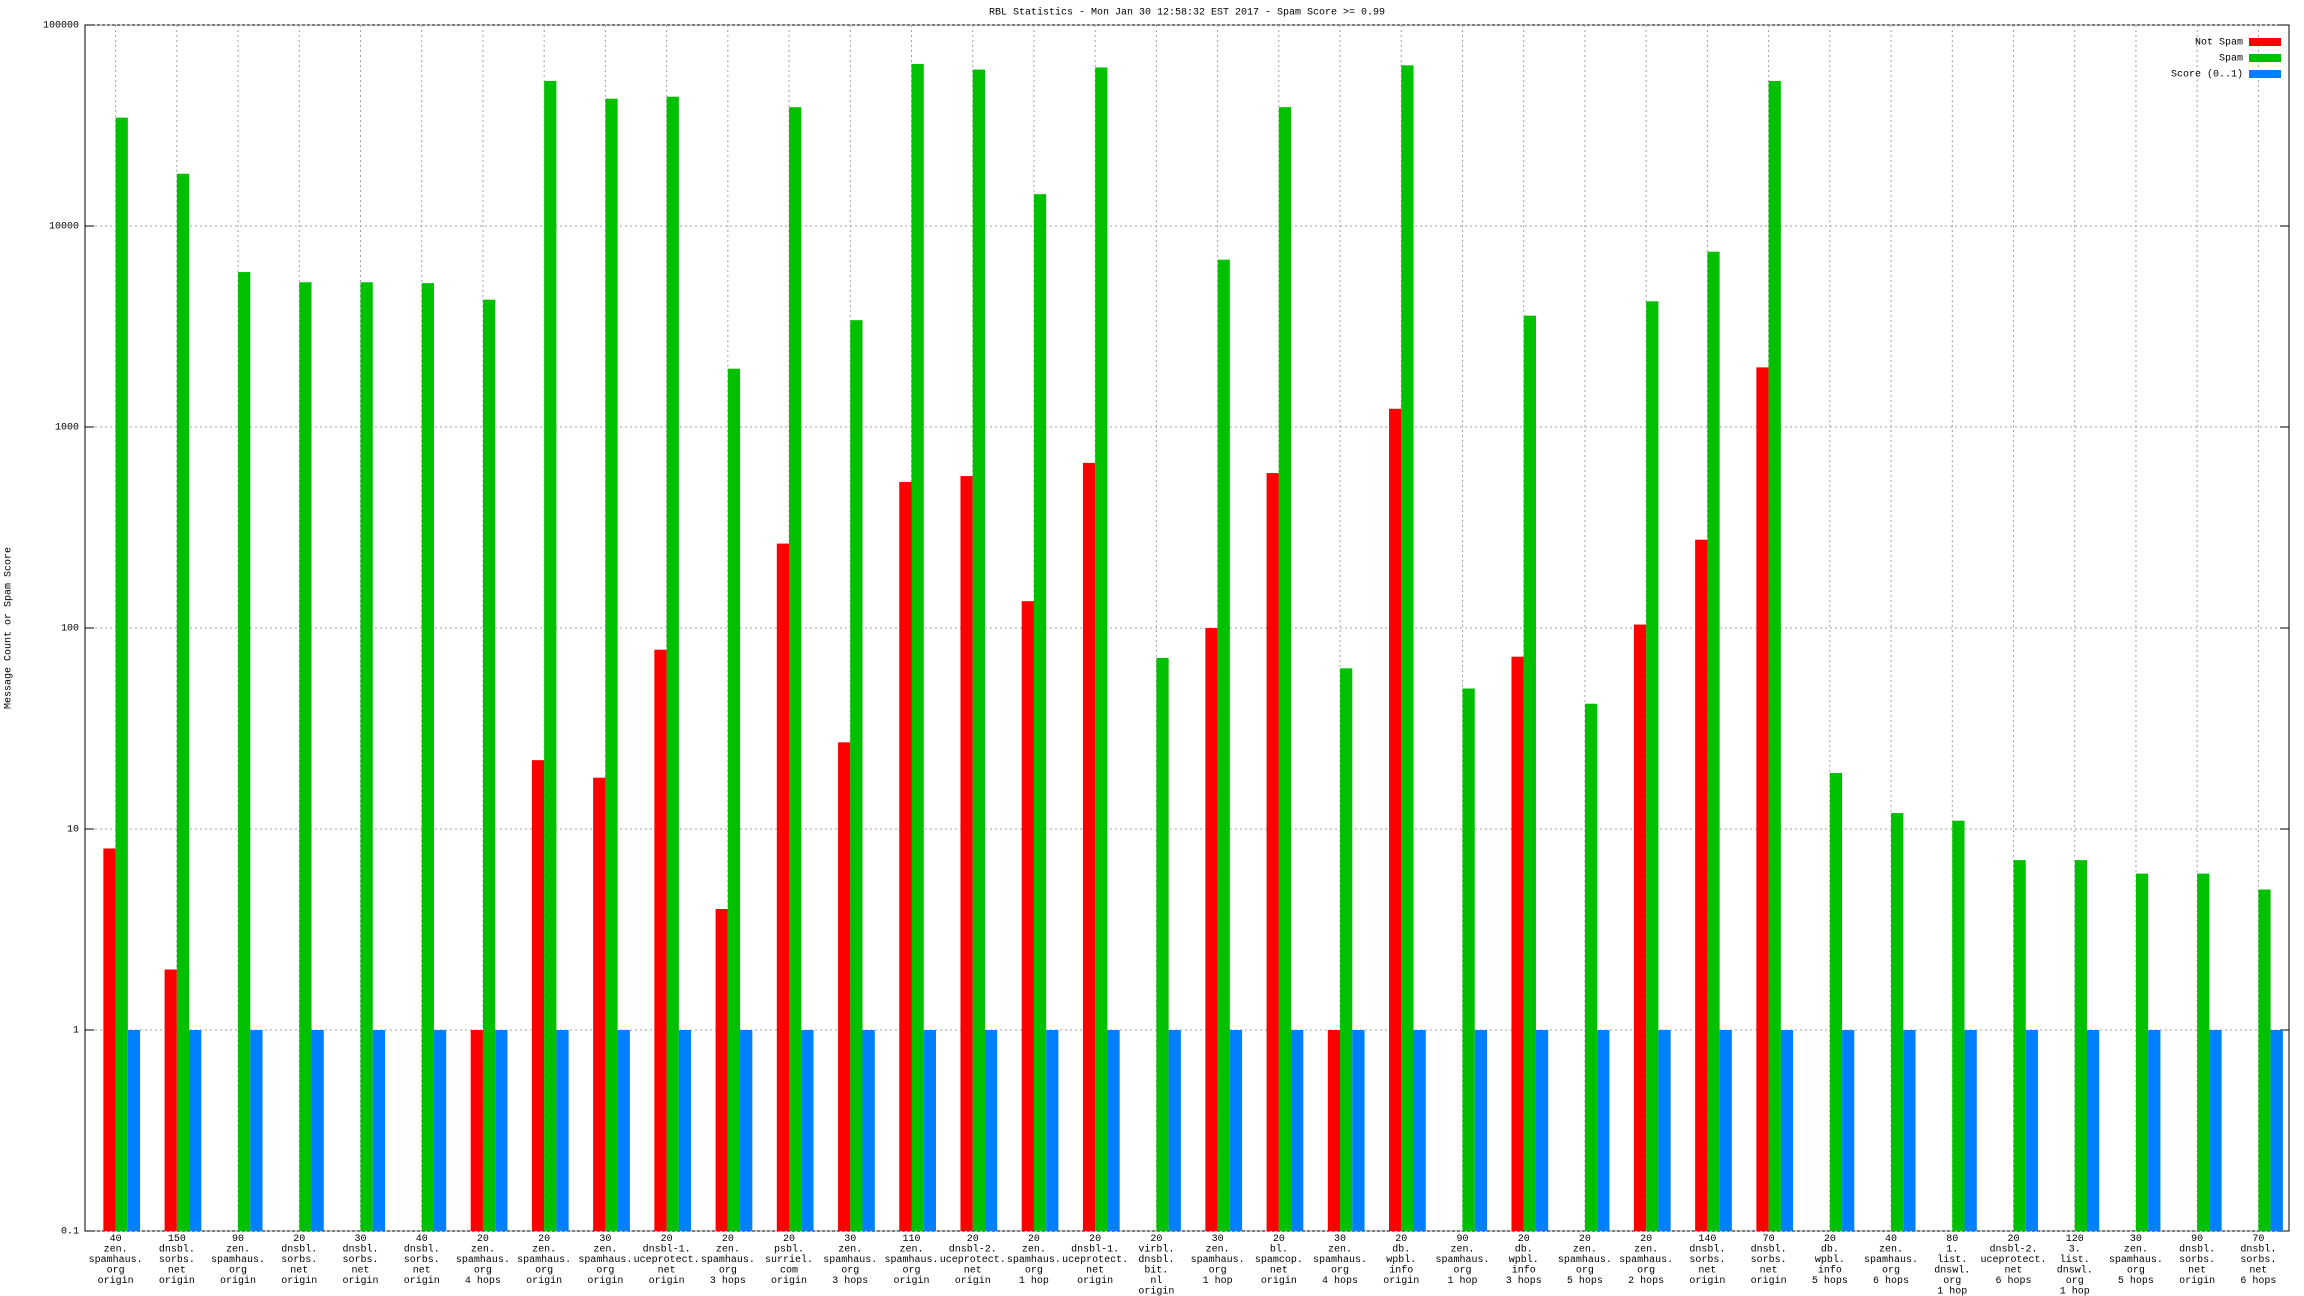 Image resolution: width=2304 pixels, height=1296 pixels. Describe the element at coordinates (1156, 1249) in the screenshot. I see `x-tick-label-line: virbl.` at that location.